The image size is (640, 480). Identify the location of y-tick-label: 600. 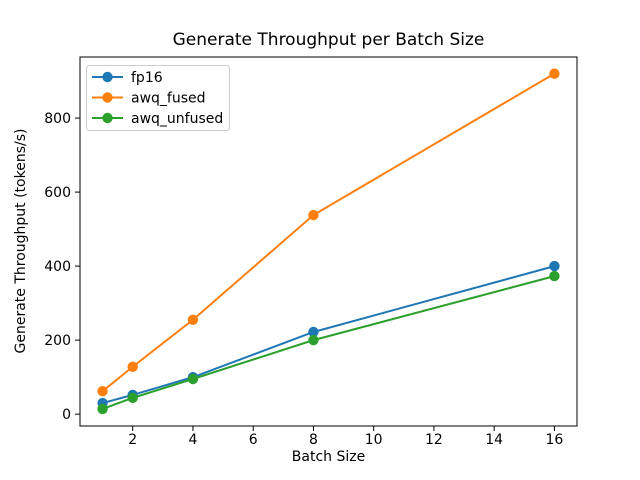
(57, 193).